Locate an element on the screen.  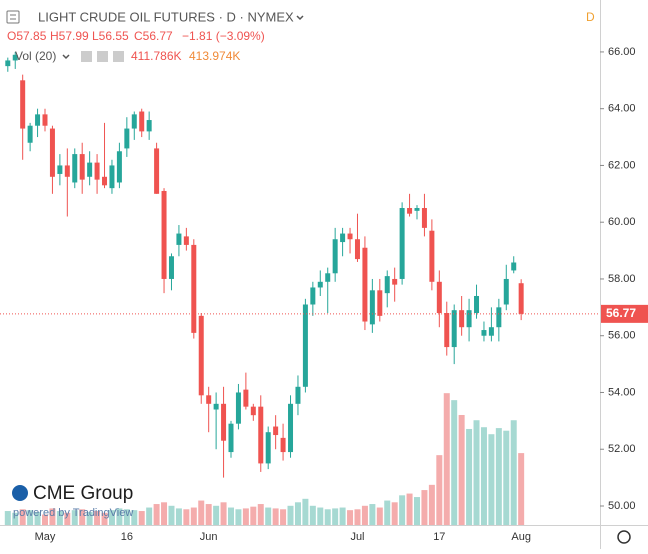
chart-title: LIGHT CRUDE OIL FUTURES · D · NYMEX is located at coordinates (166, 16).